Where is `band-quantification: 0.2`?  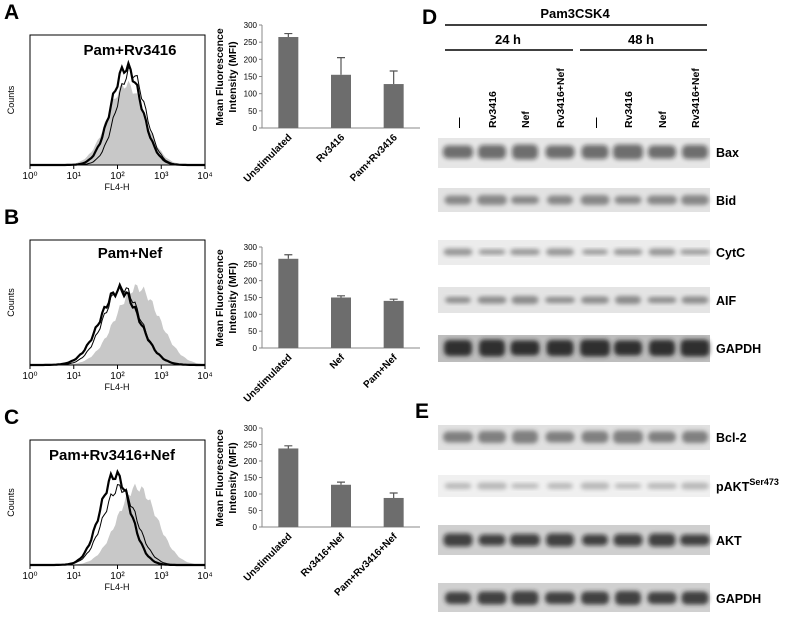
band-quantification: 0.2 is located at coordinates (694, 1).